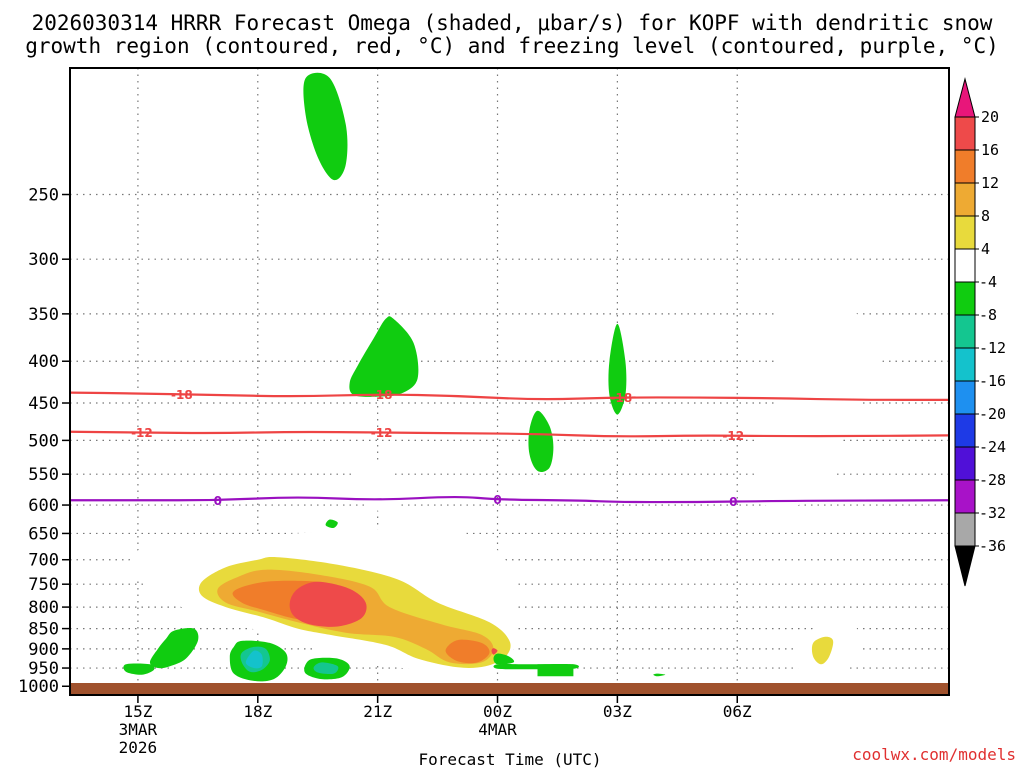  What do you see at coordinates (43, 315) in the screenshot?
I see `y-tick-label-350: 350` at bounding box center [43, 315].